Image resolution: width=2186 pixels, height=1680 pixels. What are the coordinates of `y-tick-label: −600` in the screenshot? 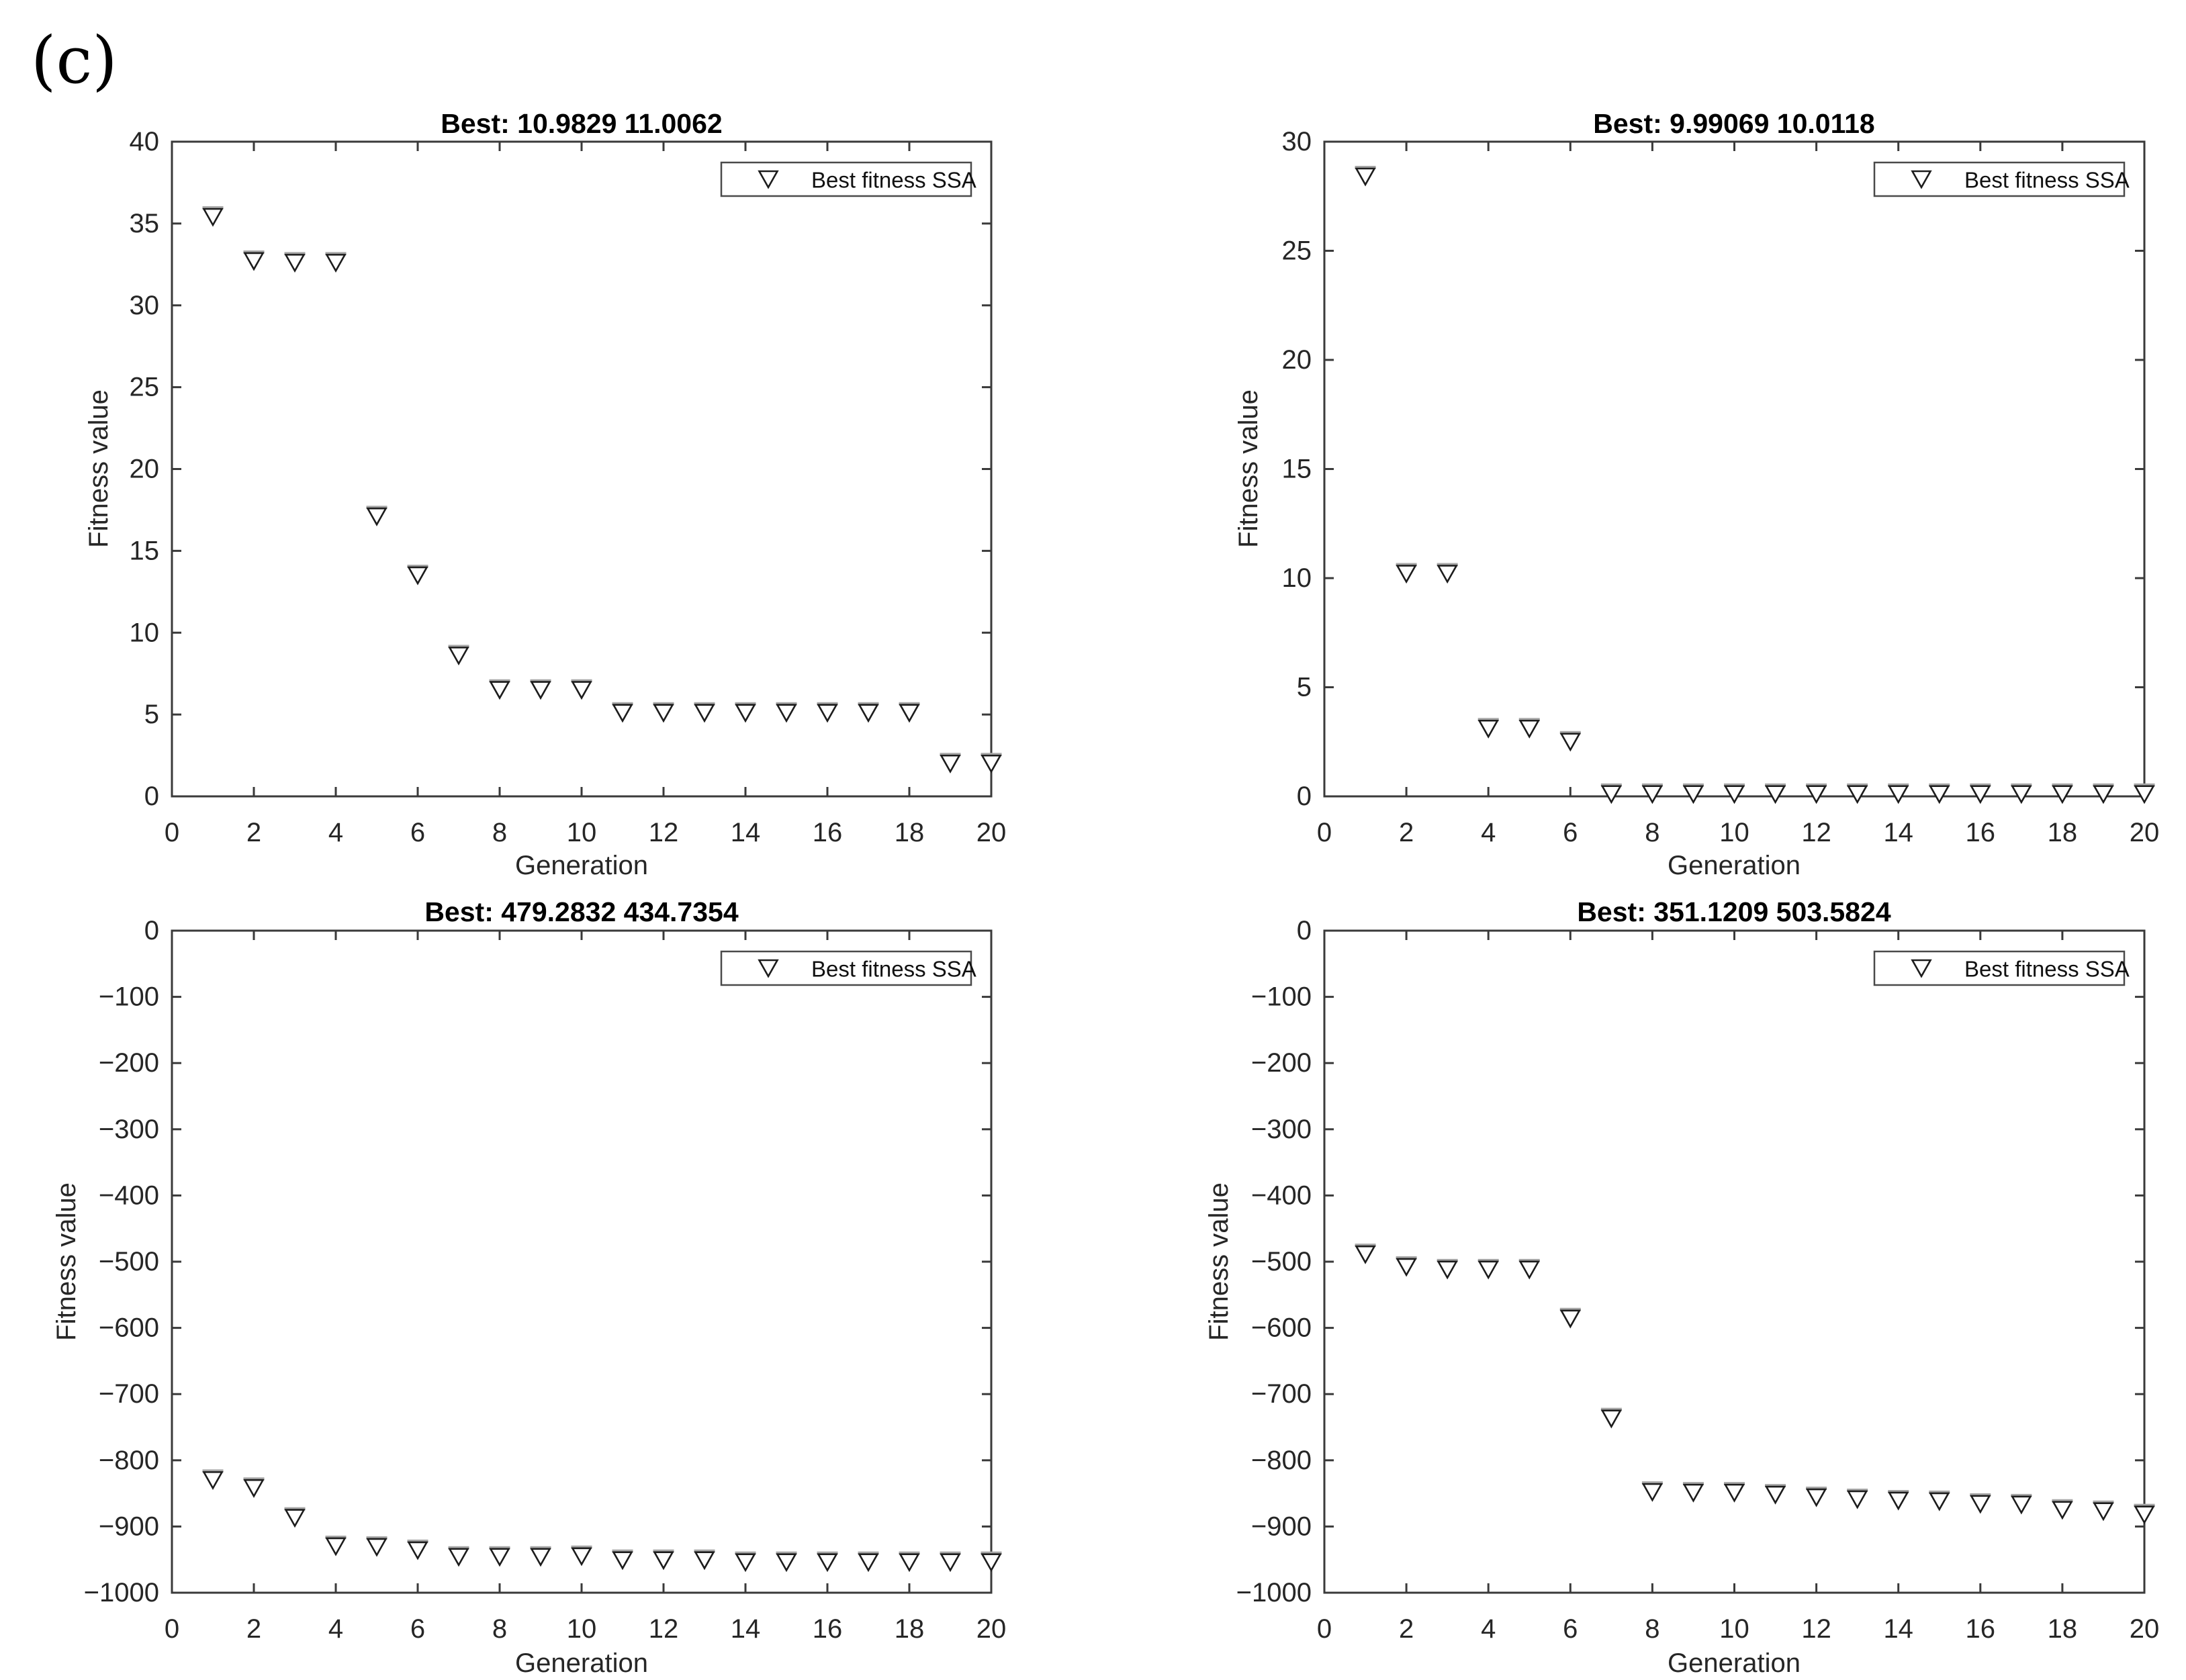 It's located at (129, 1328).